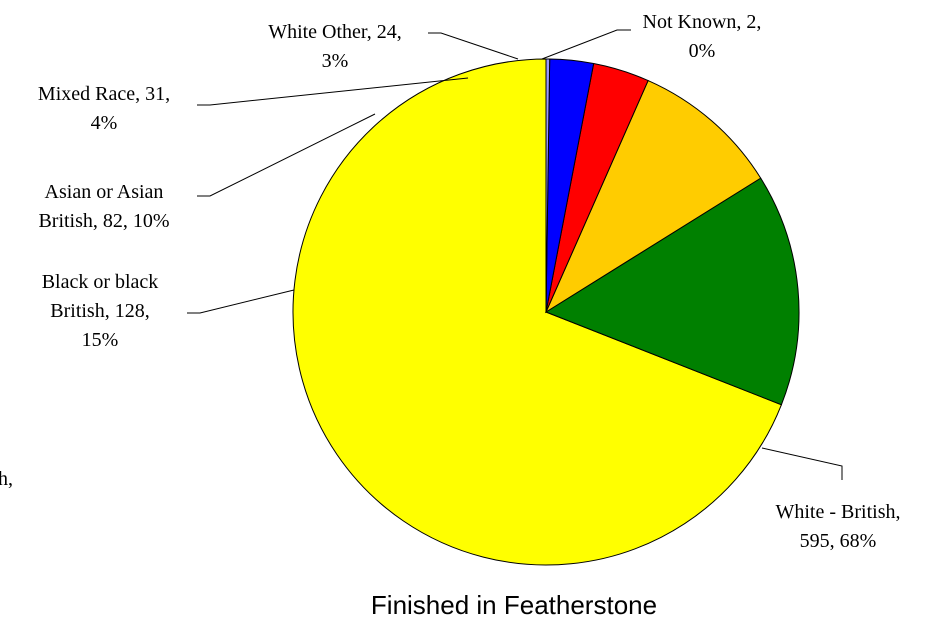  I want to click on data-label-black-or-black-british: Black or black British, 128, 15%, so click(100, 311).